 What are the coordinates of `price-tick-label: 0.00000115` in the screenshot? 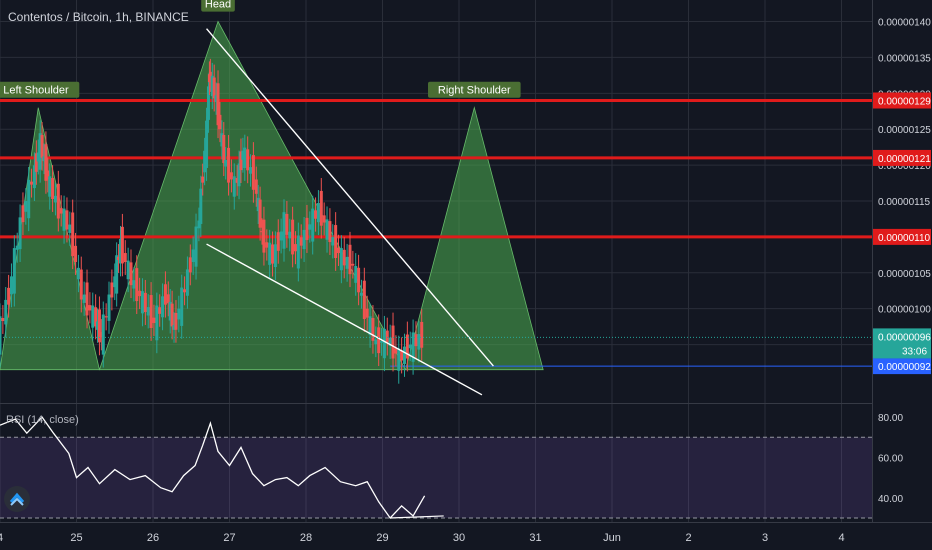 It's located at (904, 202).